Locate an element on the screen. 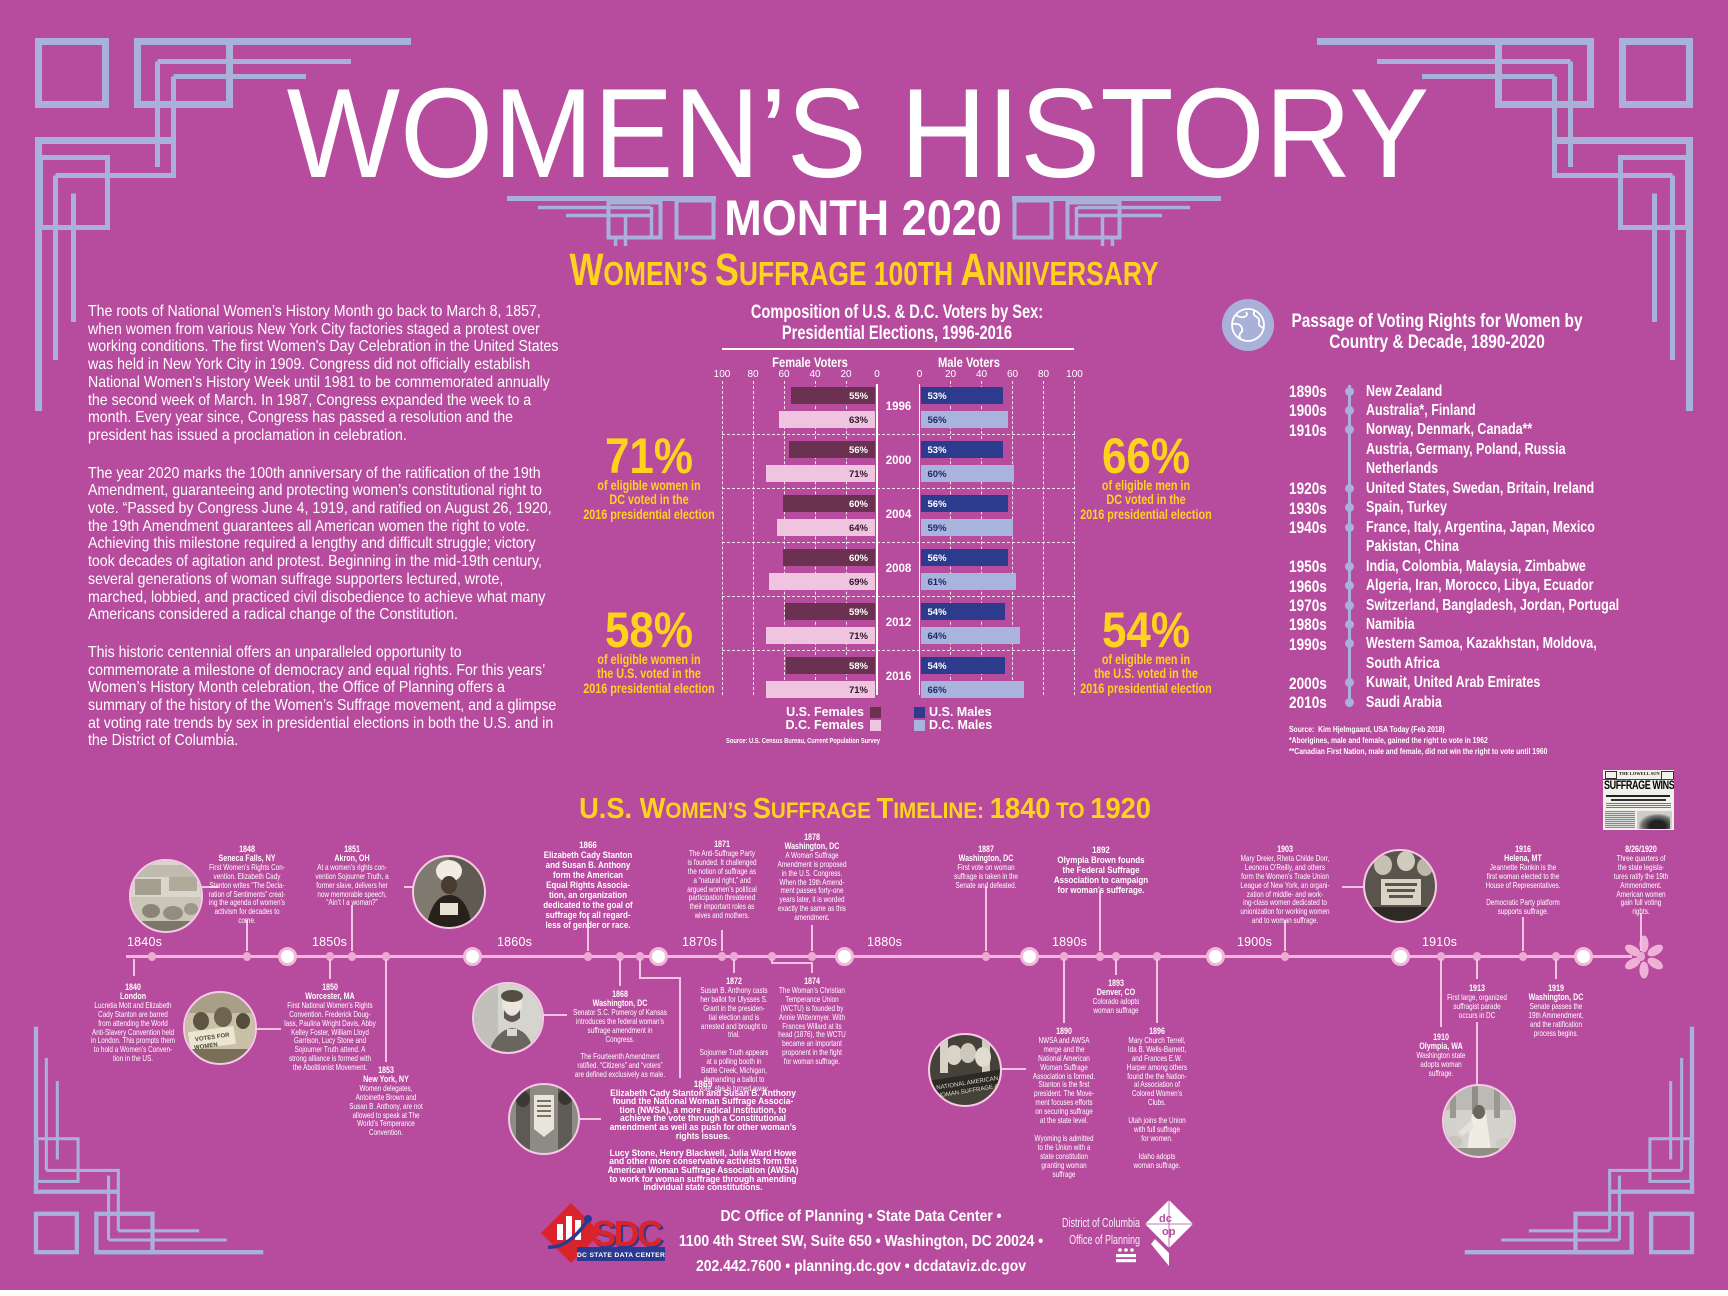  svg-text: VOTES FOR is located at coordinates (213, 1037).